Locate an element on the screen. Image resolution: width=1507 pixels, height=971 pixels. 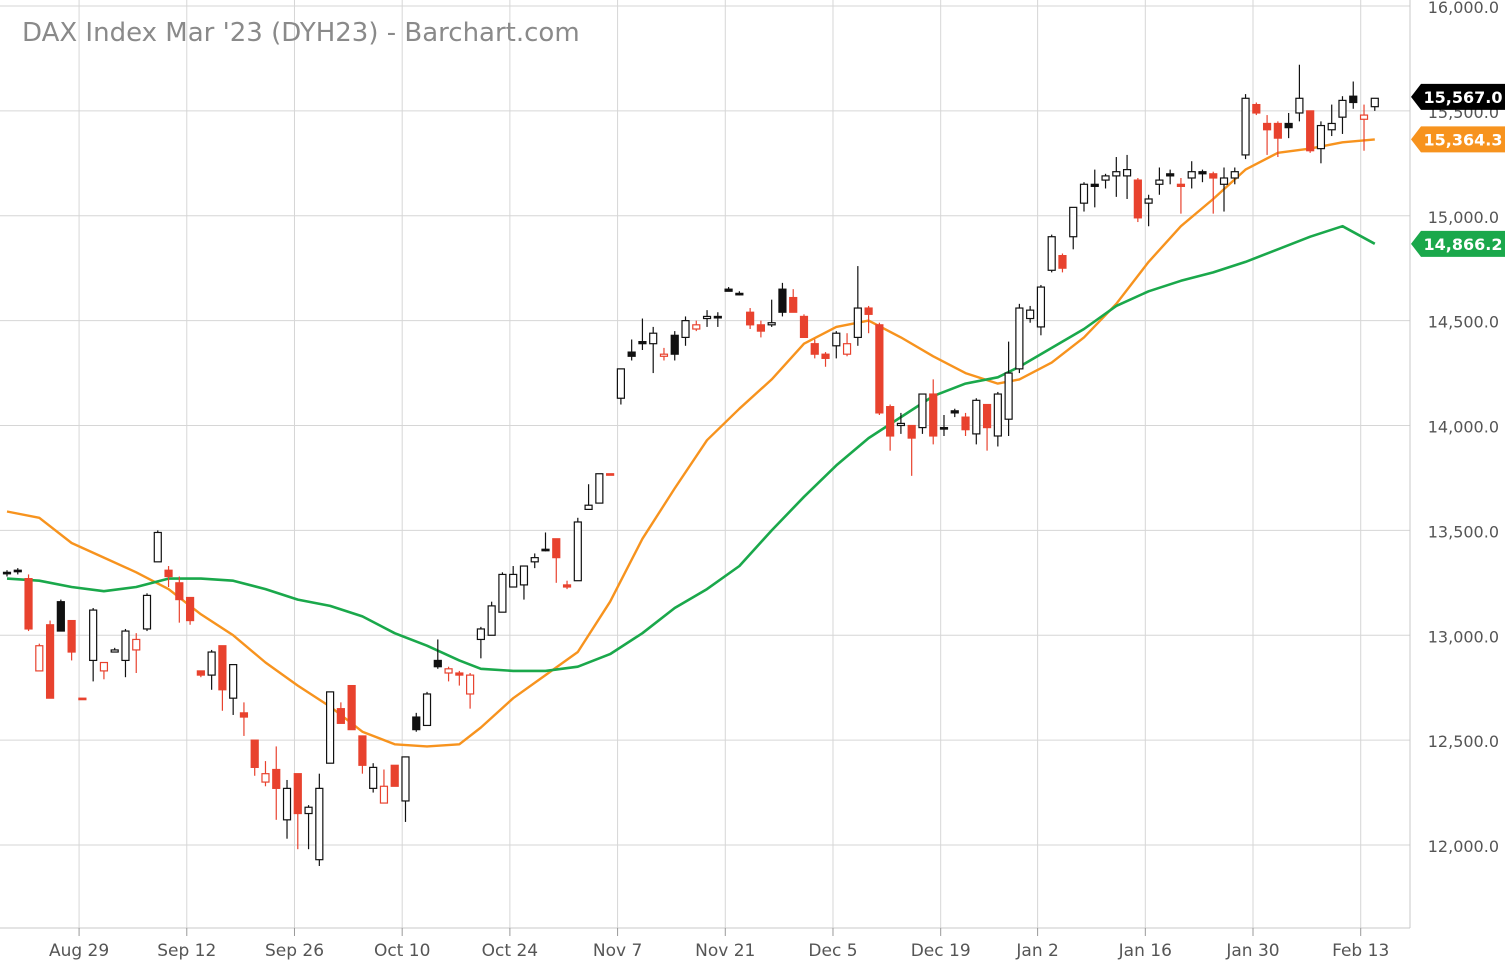
x-tick-label: Sep 12 is located at coordinates (186, 951).